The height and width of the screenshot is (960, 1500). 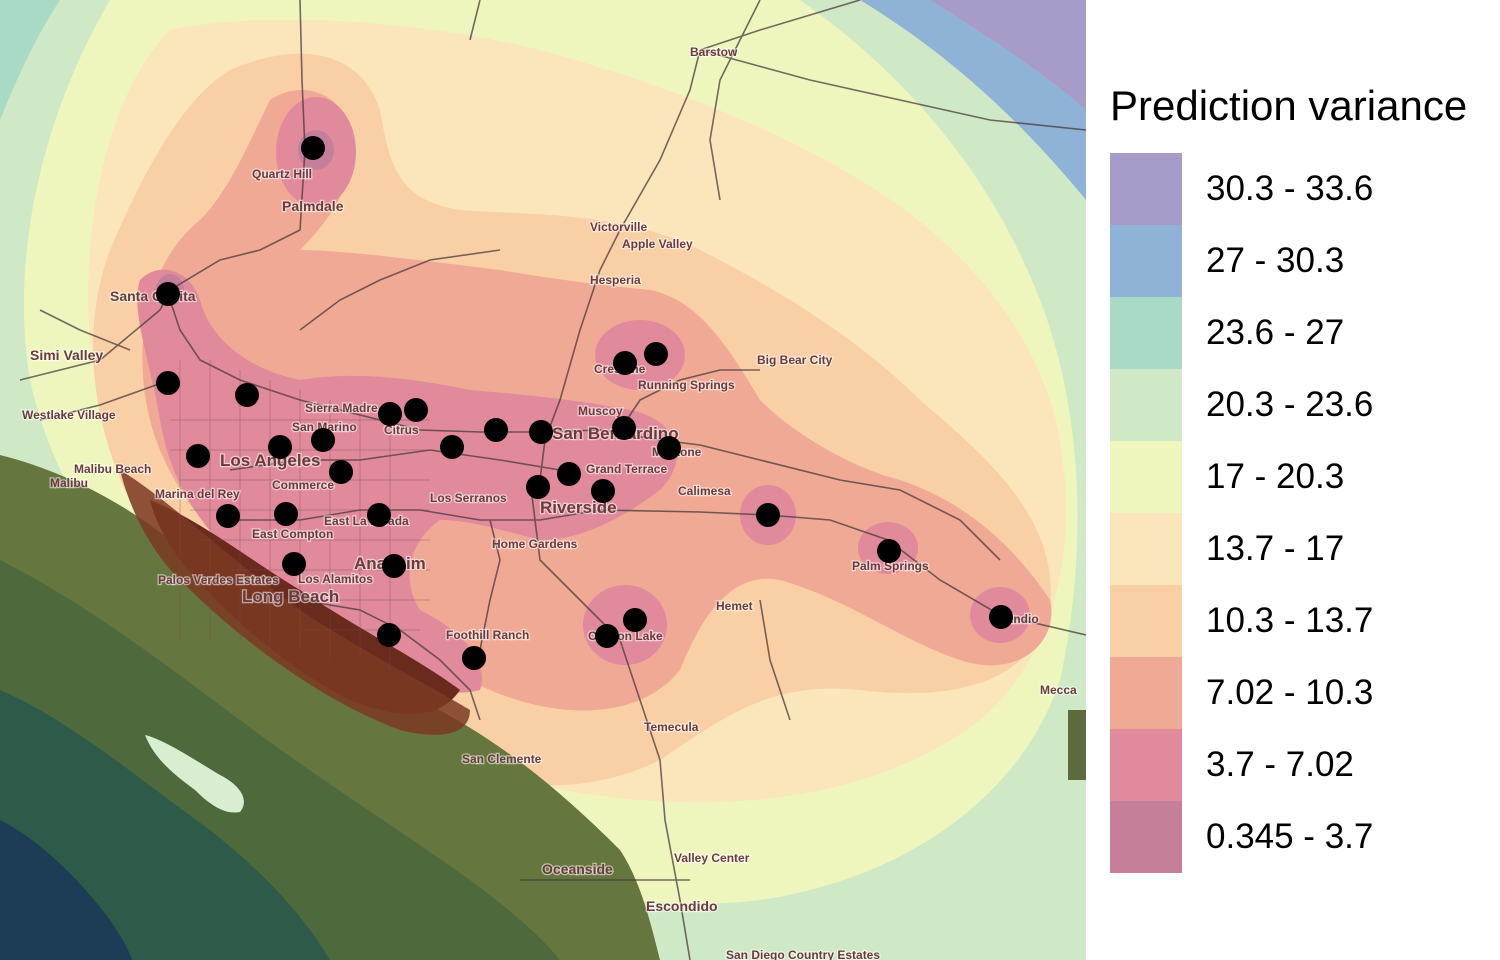 What do you see at coordinates (69, 415) in the screenshot?
I see `place-label: Westlake Village` at bounding box center [69, 415].